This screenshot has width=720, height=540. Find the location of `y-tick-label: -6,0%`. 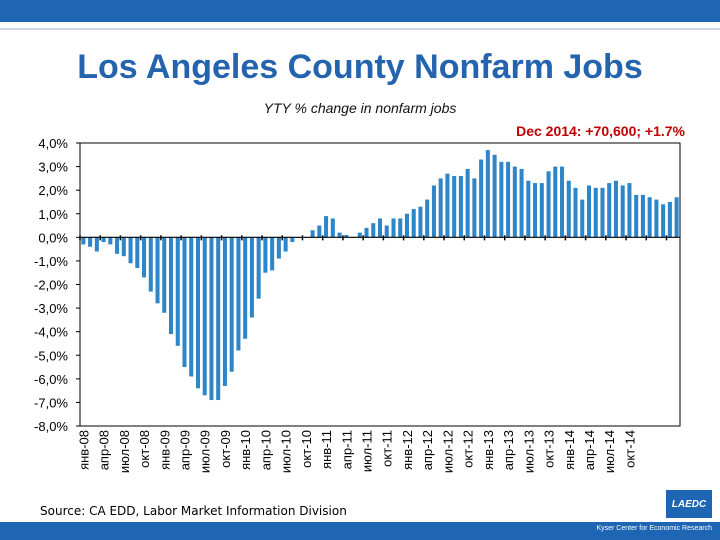

y-tick-label: -6,0% is located at coordinates (51, 379).